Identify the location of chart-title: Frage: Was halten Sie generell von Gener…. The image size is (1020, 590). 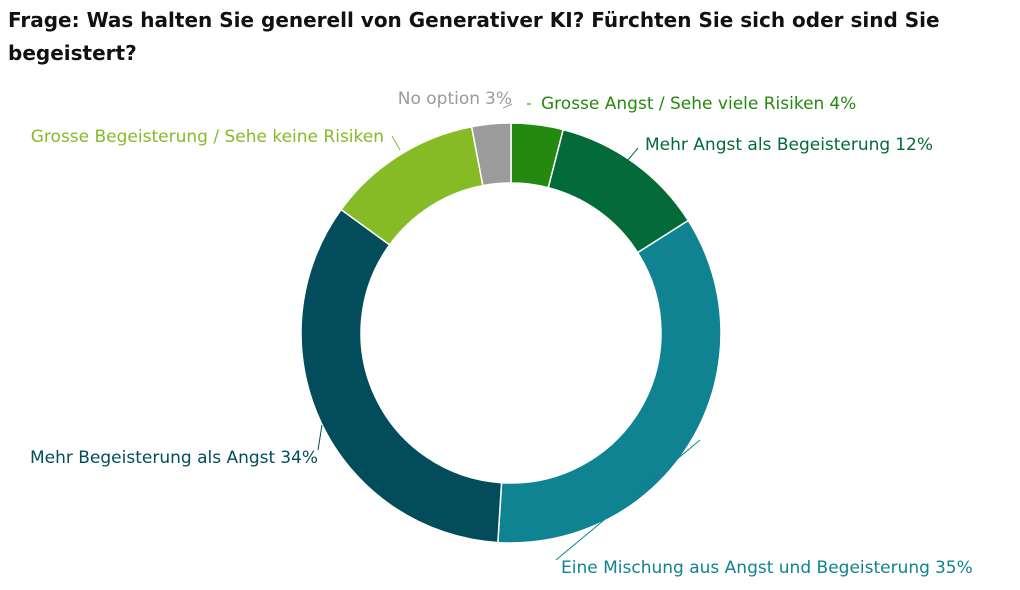
(474, 36).